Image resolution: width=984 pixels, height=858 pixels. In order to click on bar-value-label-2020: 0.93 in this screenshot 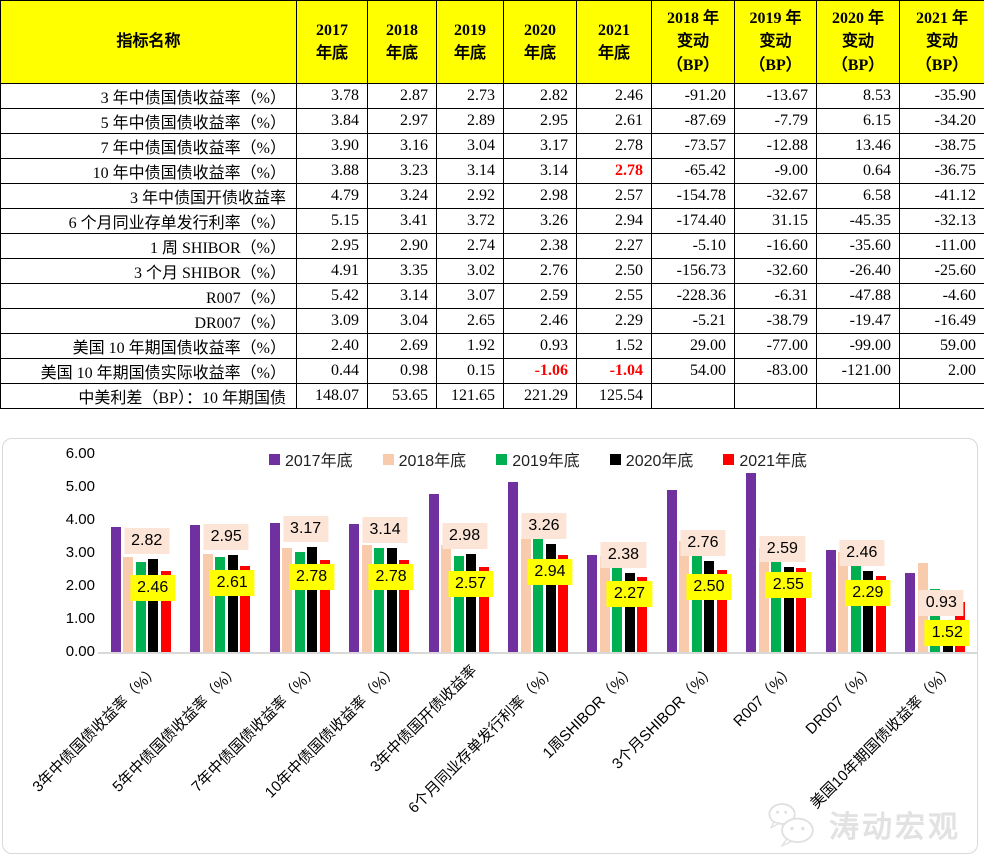, I will do `click(941, 603)`.